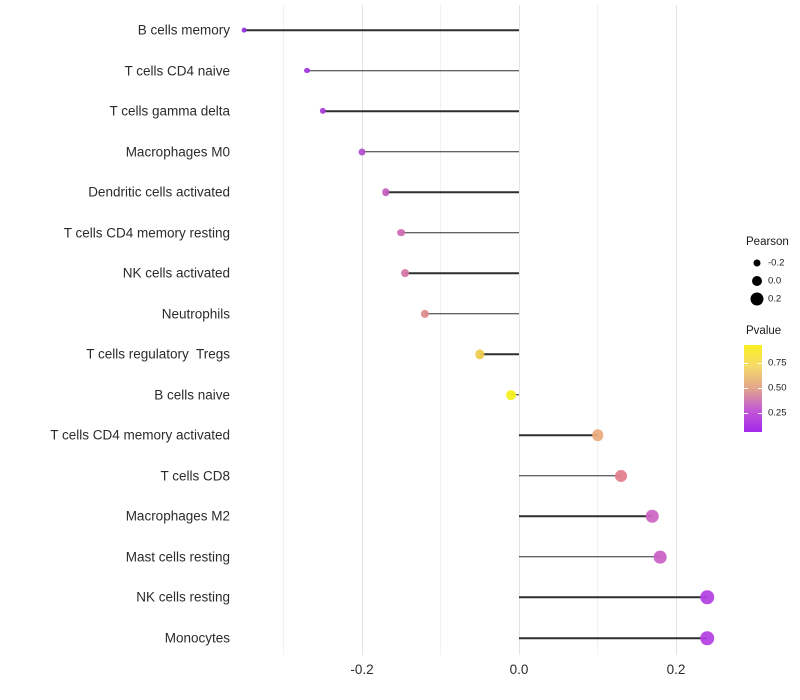  What do you see at coordinates (146, 233) in the screenshot?
I see `category-label: T cells CD4 memory resting` at bounding box center [146, 233].